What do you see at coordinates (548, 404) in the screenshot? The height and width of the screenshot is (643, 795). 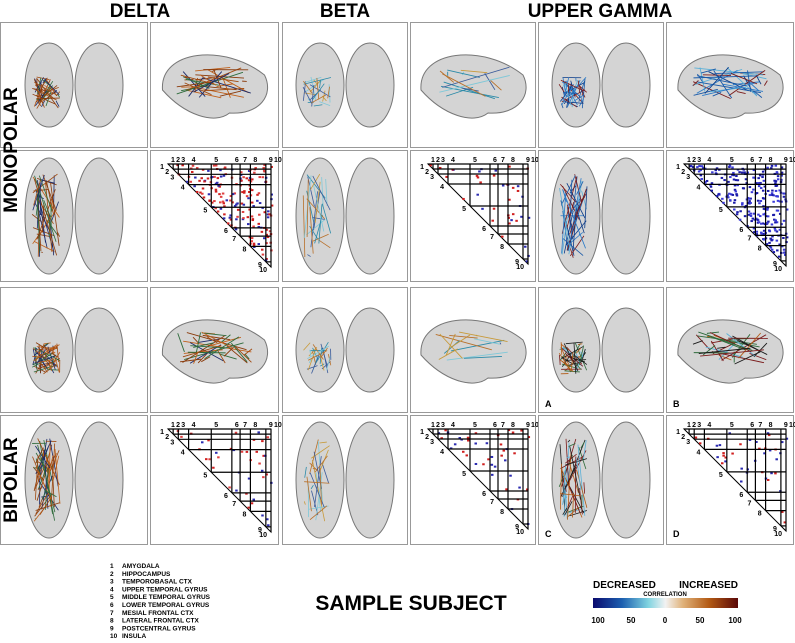 I see `panel-label: A` at bounding box center [548, 404].